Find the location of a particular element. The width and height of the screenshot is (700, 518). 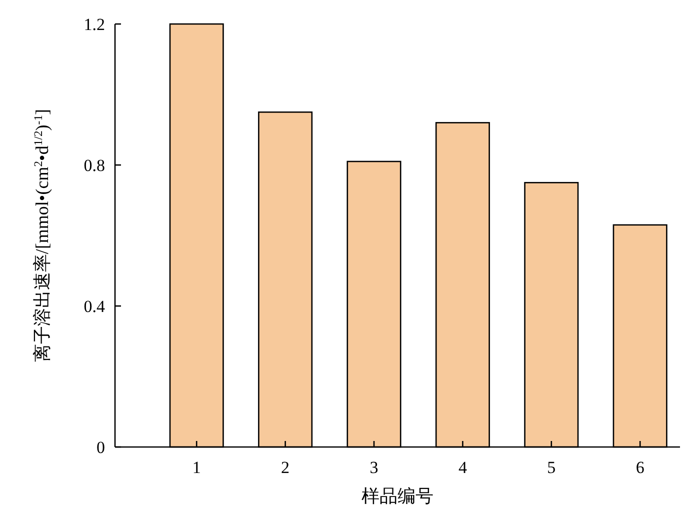

y-tick-label: 0 is located at coordinates (100, 447).